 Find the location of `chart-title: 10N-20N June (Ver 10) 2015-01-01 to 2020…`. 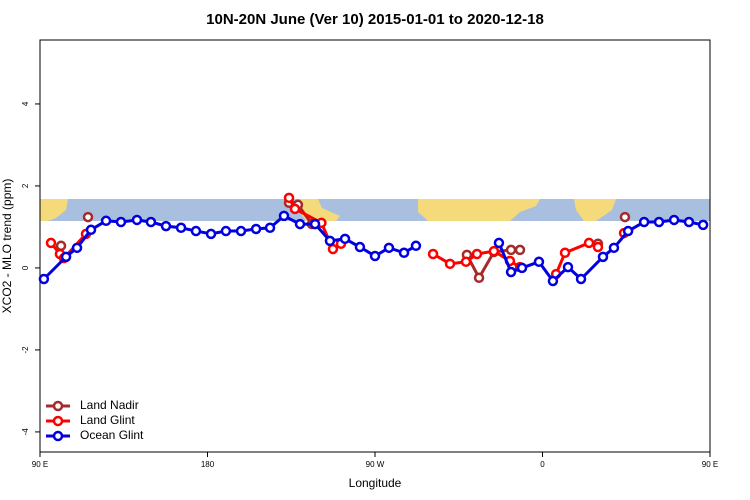

chart-title: 10N-20N June (Ver 10) 2015-01-01 to 2020… is located at coordinates (375, 19).